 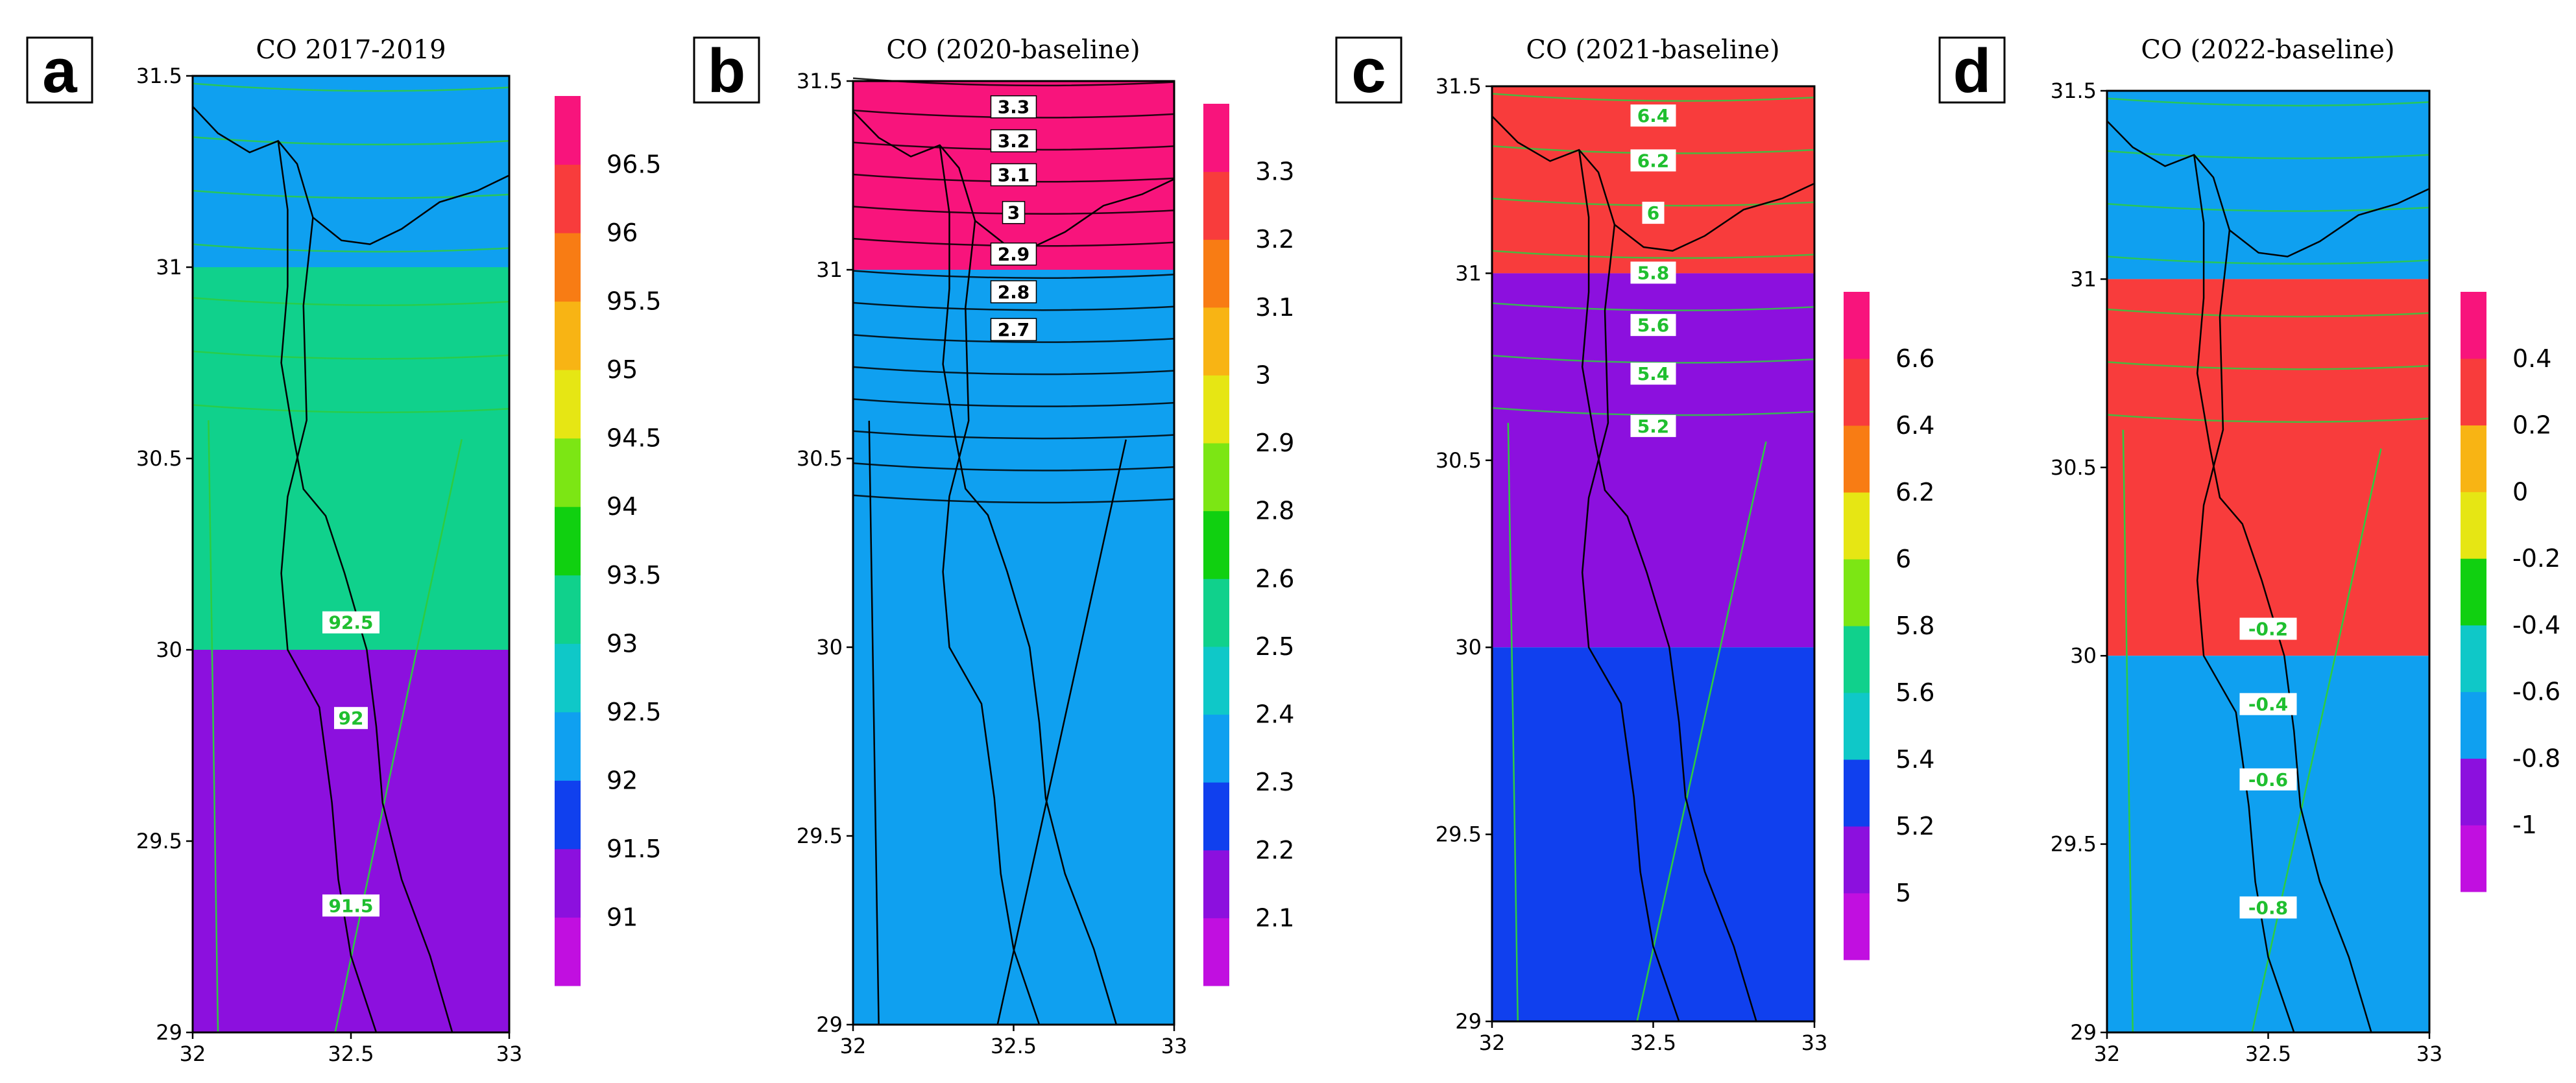 What do you see at coordinates (1263, 375) in the screenshot?
I see `colorbar-tick-label: 3` at bounding box center [1263, 375].